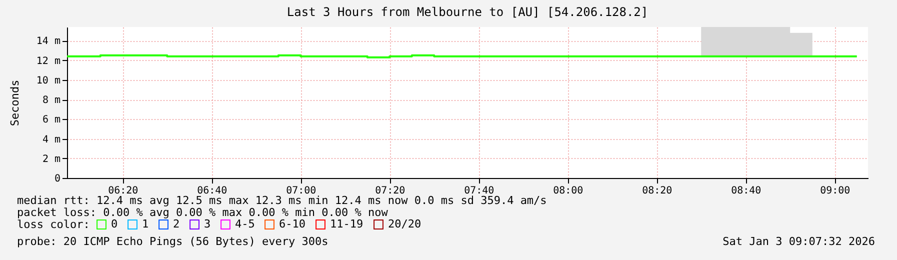 The height and width of the screenshot is (260, 897). I want to click on y-tick-label: 0, so click(57, 179).